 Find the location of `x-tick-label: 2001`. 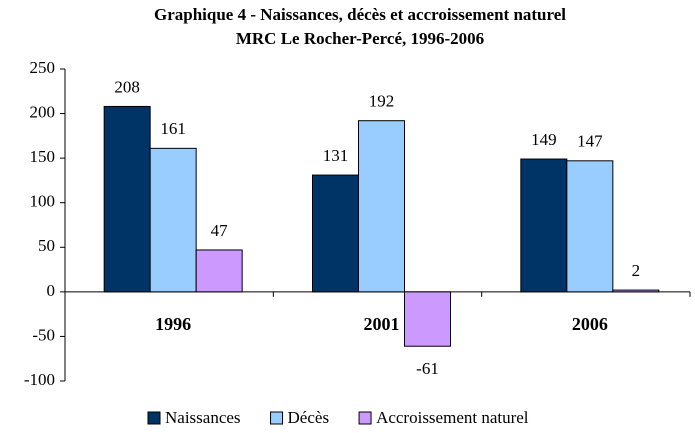

x-tick-label: 2001 is located at coordinates (382, 324).